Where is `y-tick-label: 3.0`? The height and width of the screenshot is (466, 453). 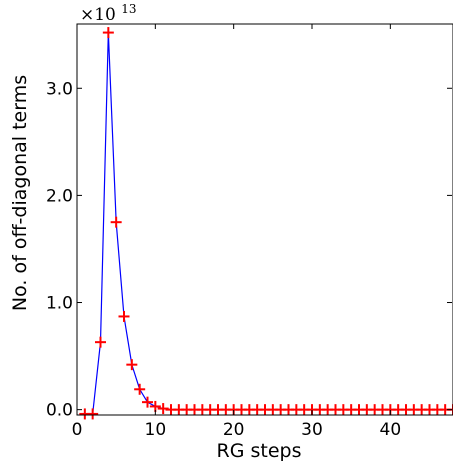 y-tick-label: 3.0 is located at coordinates (59, 89).